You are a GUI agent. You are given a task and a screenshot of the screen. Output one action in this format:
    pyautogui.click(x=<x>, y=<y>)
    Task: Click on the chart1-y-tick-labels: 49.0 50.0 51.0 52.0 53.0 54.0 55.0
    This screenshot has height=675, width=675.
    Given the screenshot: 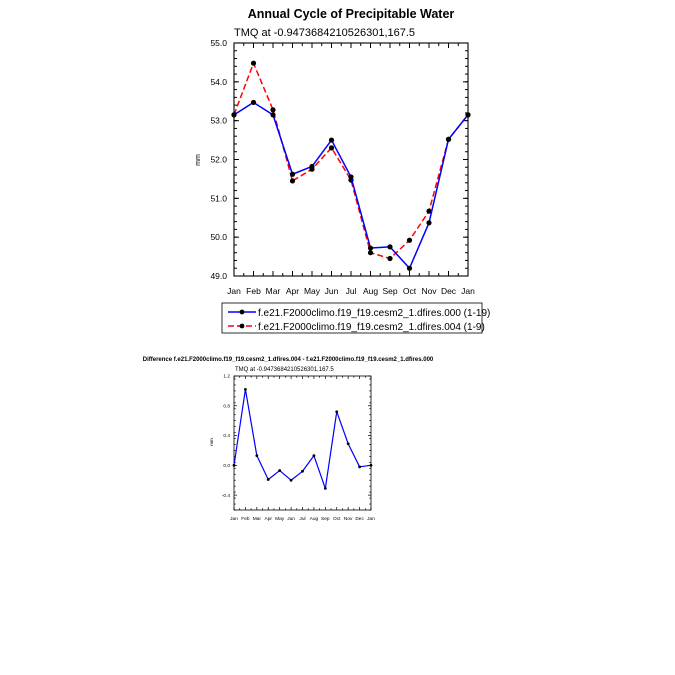 What is the action you would take?
    pyautogui.click(x=218, y=159)
    